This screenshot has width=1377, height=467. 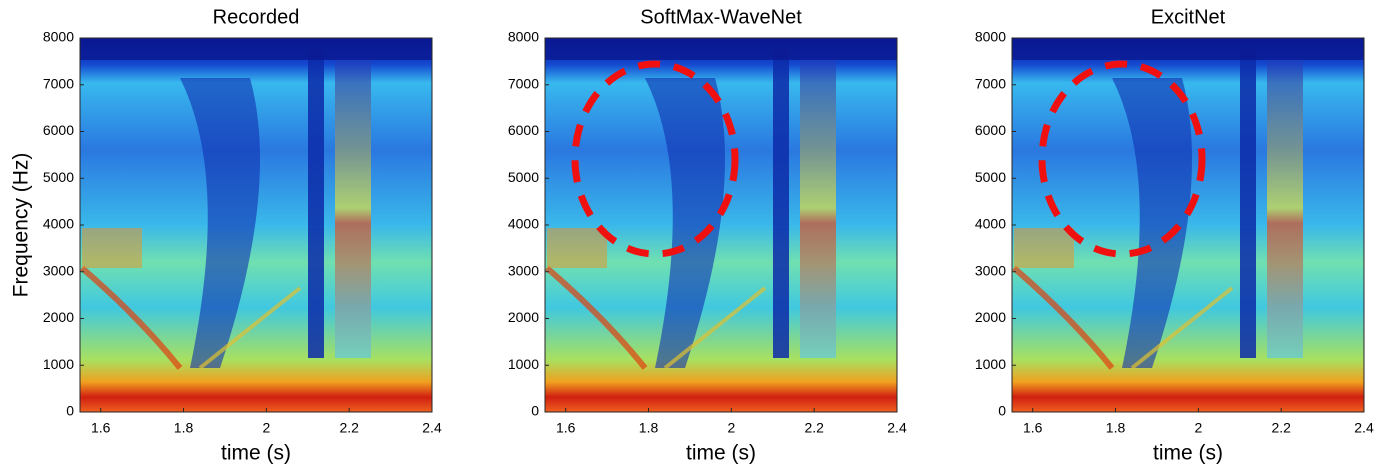 I want to click on y-axis-label: Frequency (Hz), so click(x=21, y=225).